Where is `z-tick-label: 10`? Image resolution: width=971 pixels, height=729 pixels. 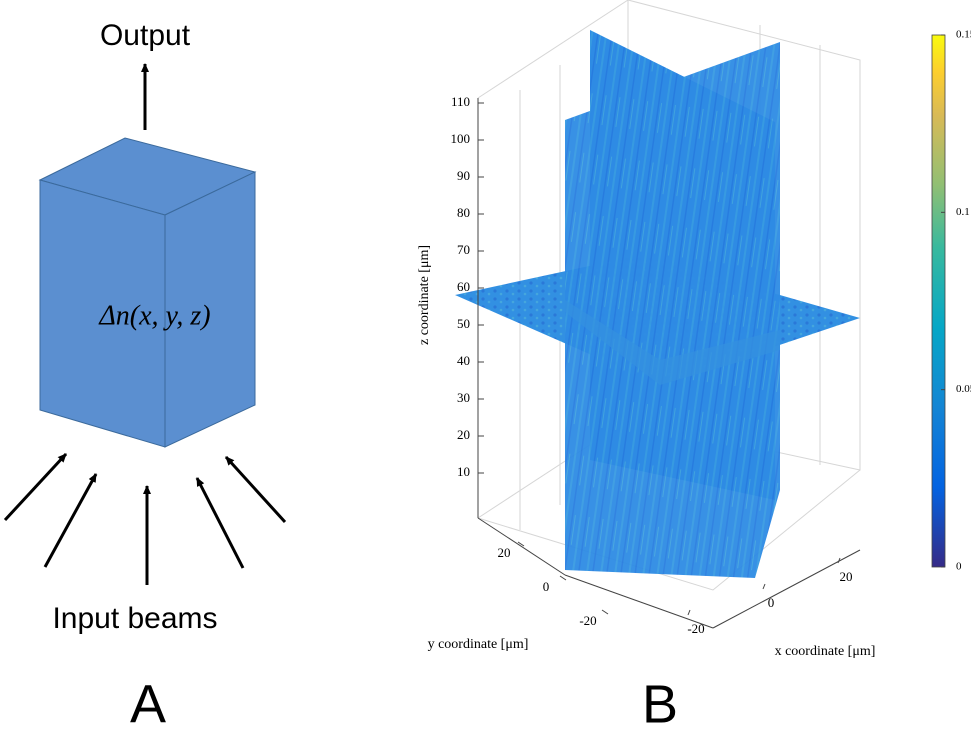 z-tick-label: 10 is located at coordinates (463, 471).